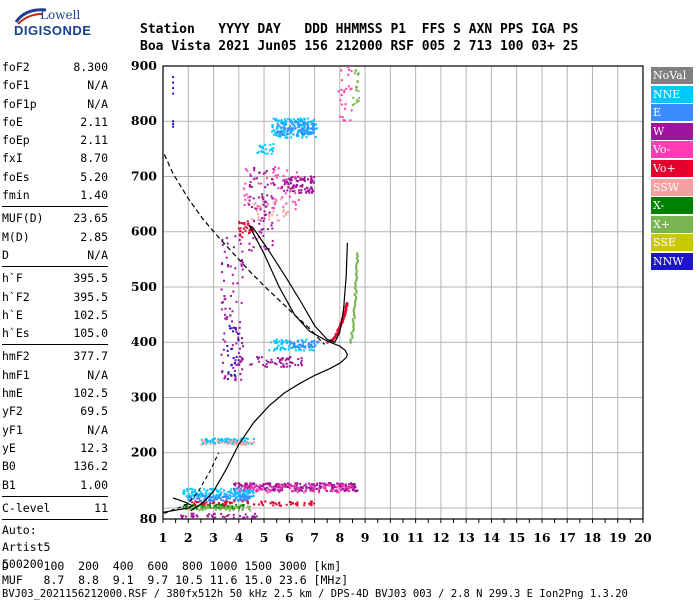 Image resolution: width=700 pixels, height=601 pixels. I want to click on param-row: foEs 5.20, so click(55, 177).